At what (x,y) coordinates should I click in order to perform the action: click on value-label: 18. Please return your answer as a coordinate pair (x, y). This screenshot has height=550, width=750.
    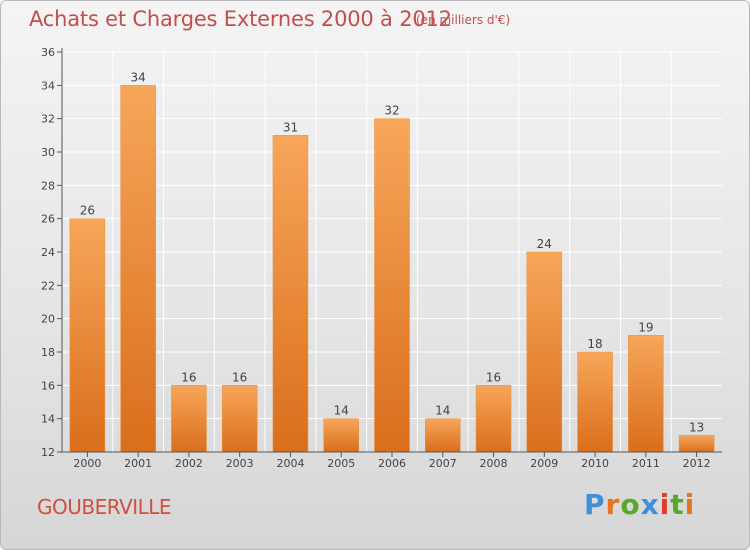
    Looking at the image, I should click on (594, 344).